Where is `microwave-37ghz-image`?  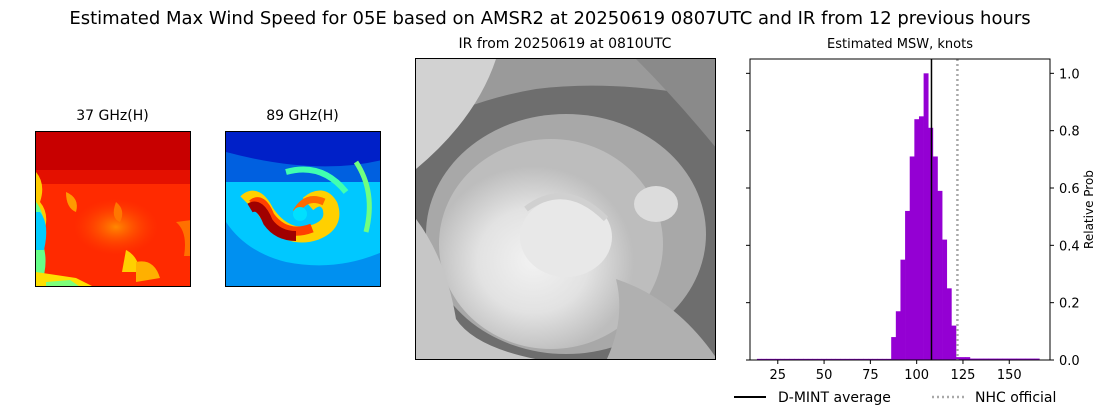
microwave-37ghz-image is located at coordinates (113, 209).